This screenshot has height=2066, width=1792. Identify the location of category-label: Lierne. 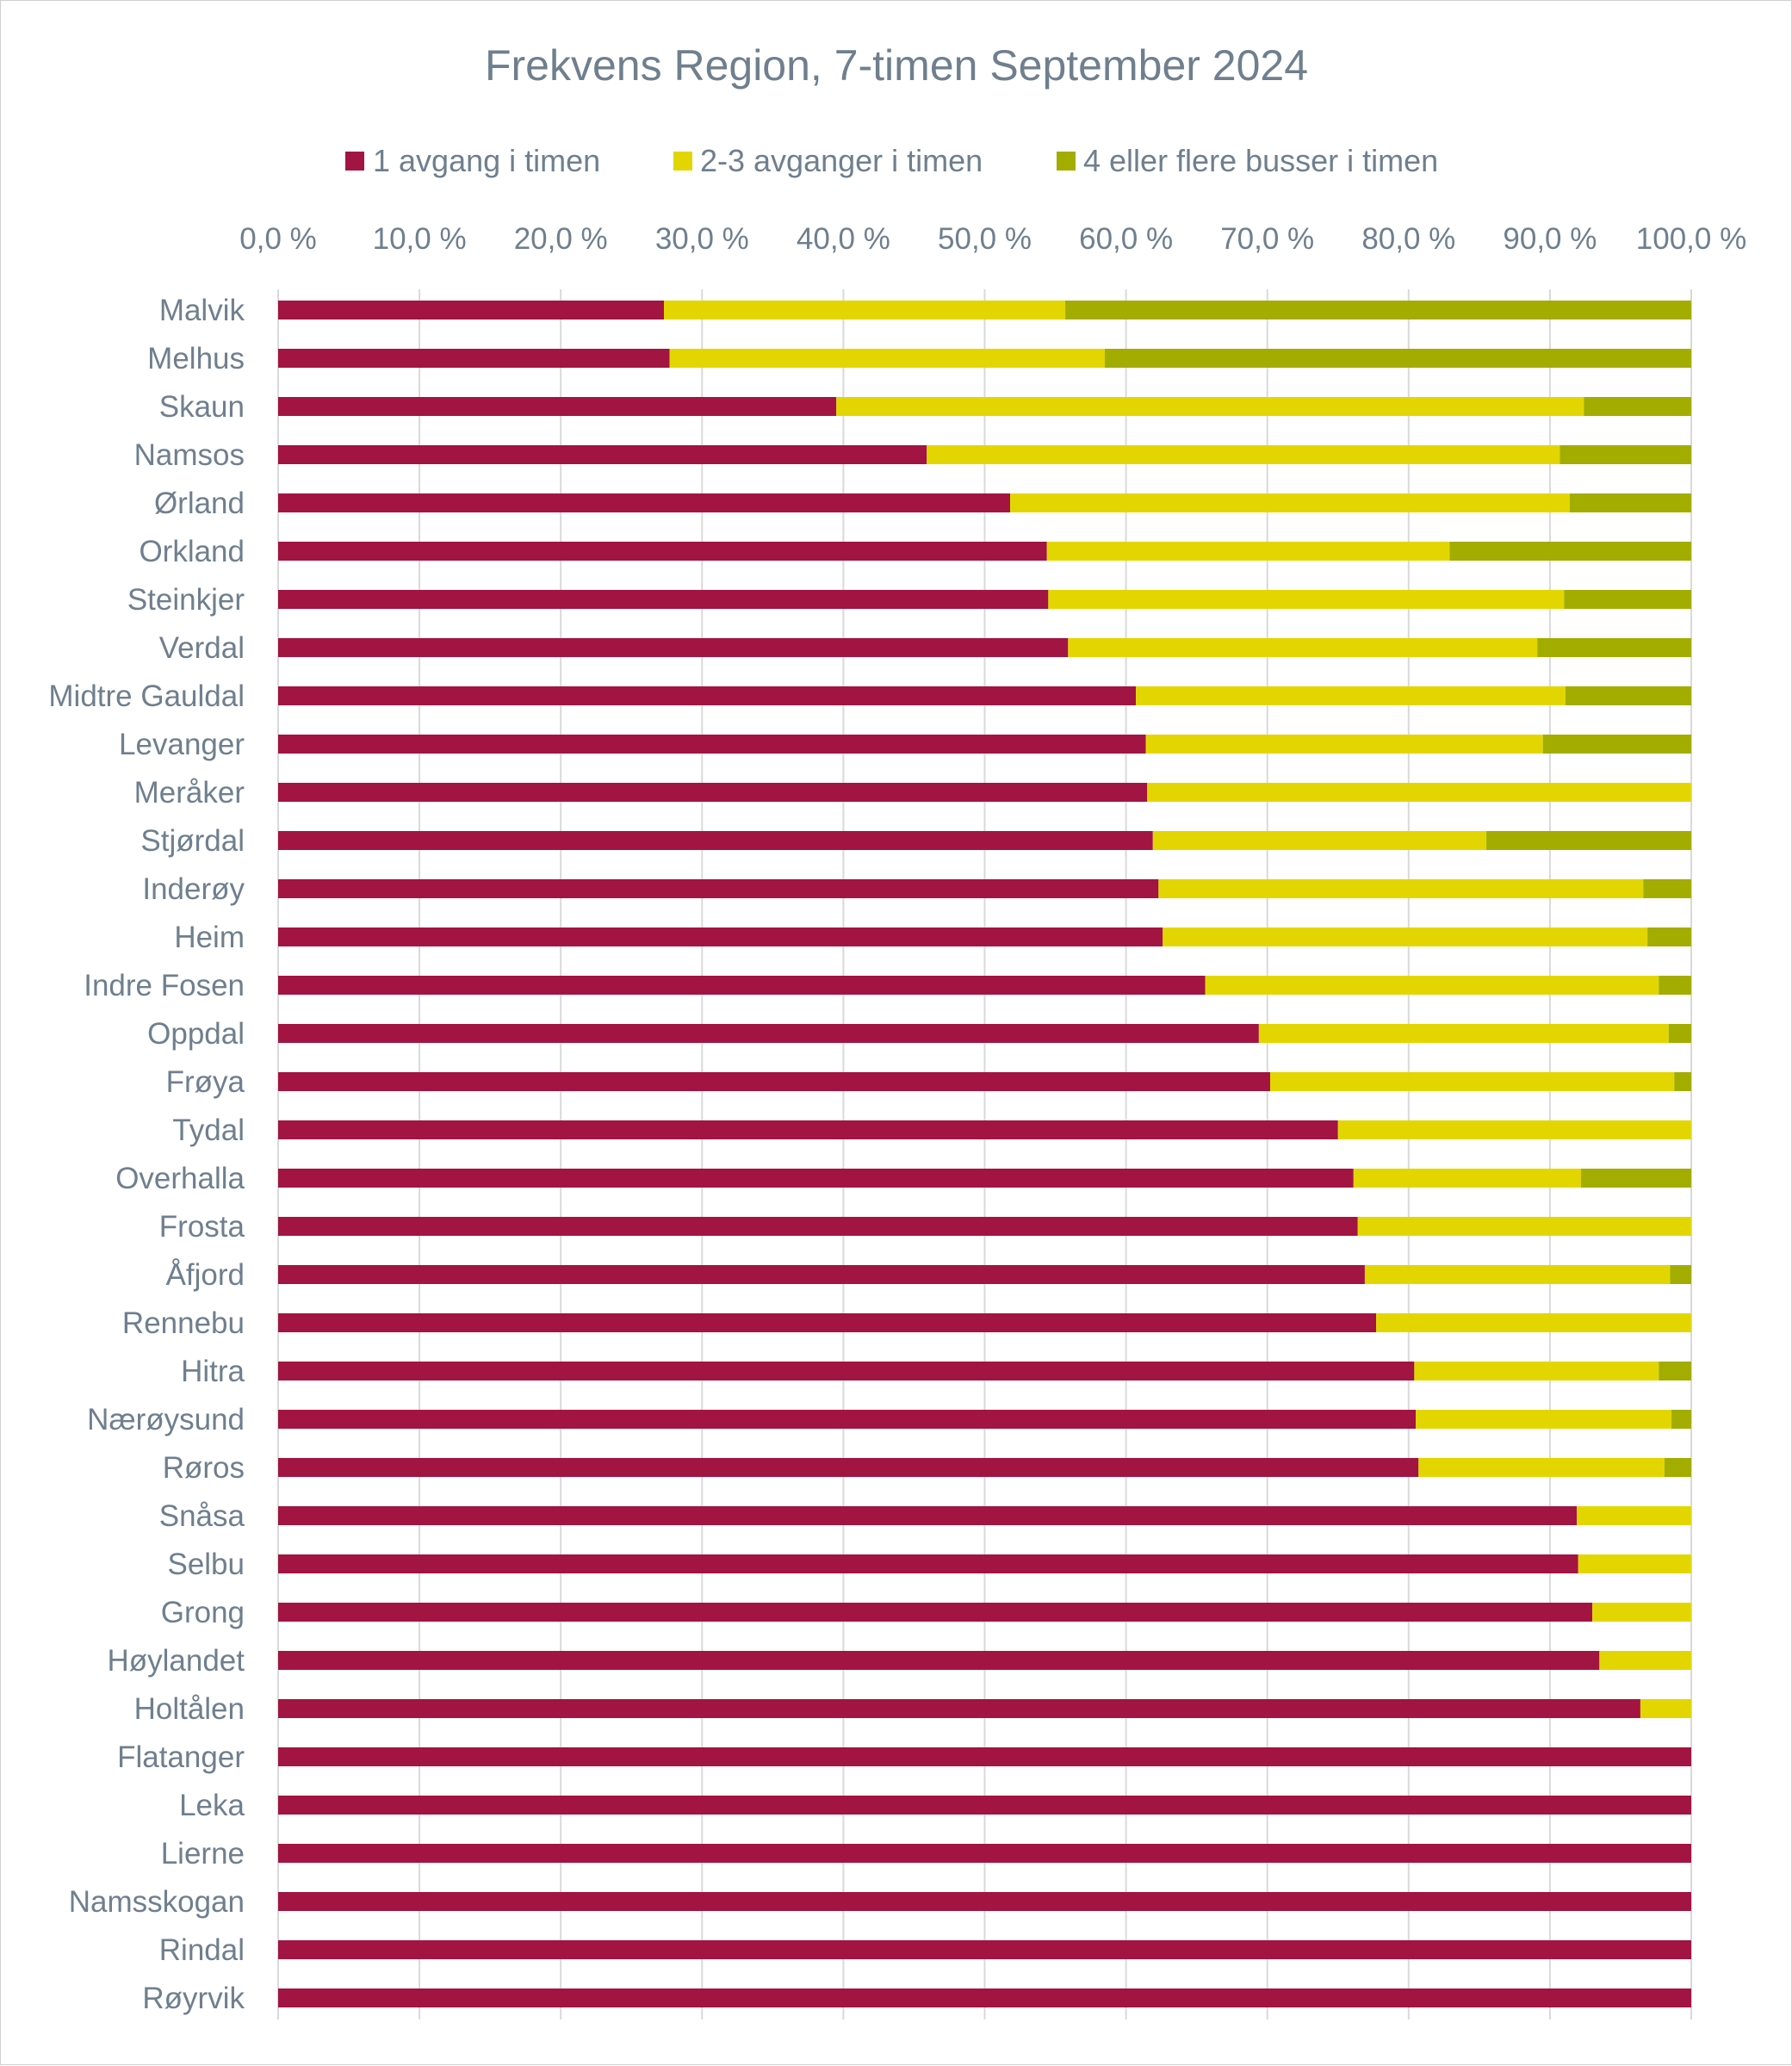
(203, 1854).